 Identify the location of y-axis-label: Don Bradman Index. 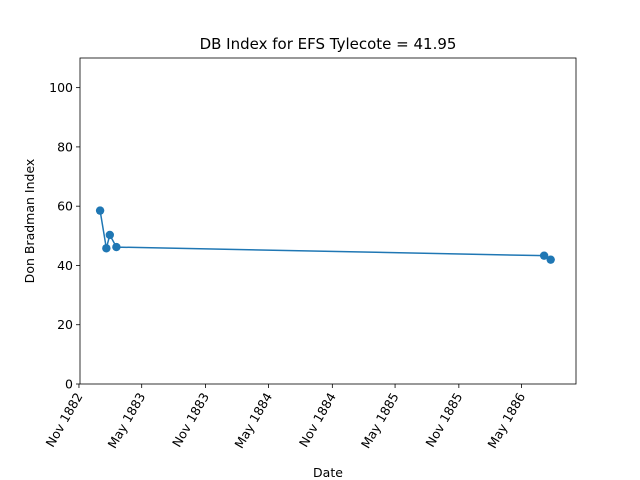
(29, 221).